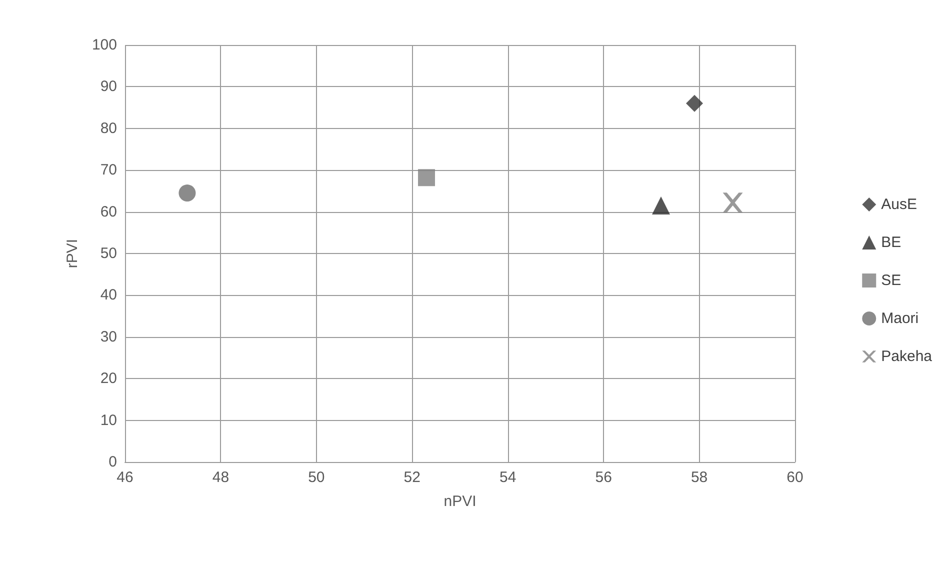 The width and height of the screenshot is (947, 561). I want to click on y-tick-label: 0, so click(112, 462).